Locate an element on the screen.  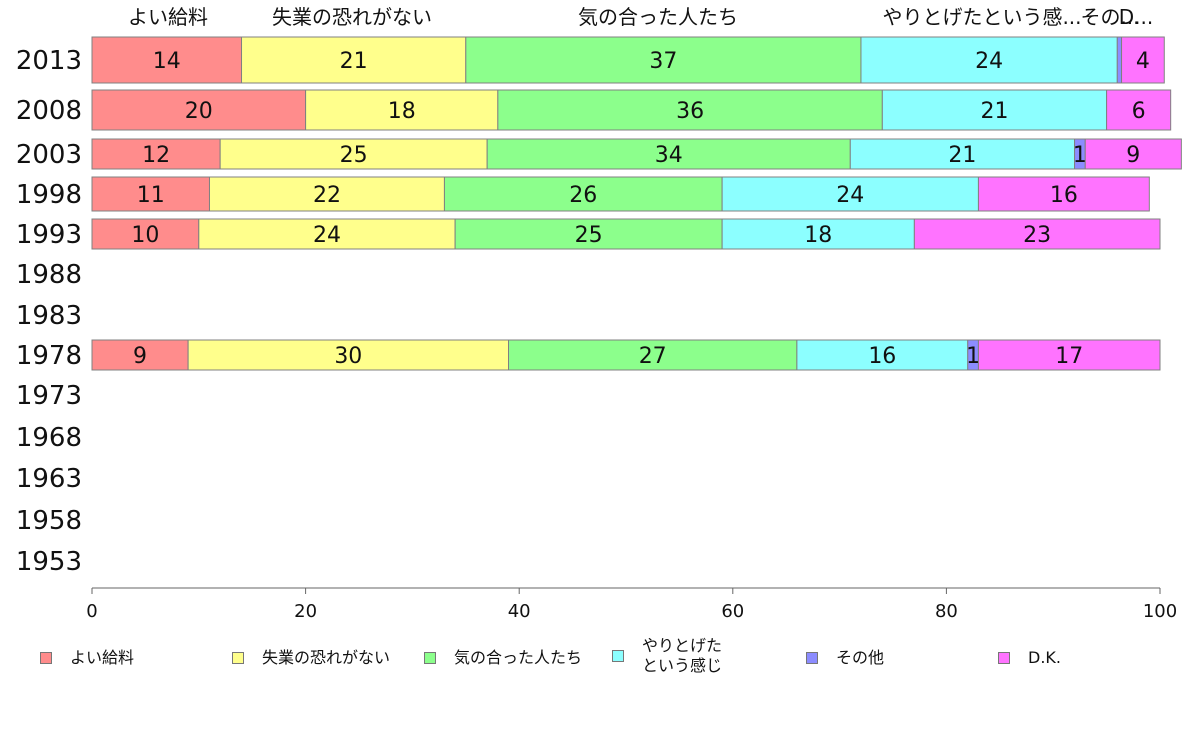
bar-label-1998-series-2: 26 is located at coordinates (583, 195).